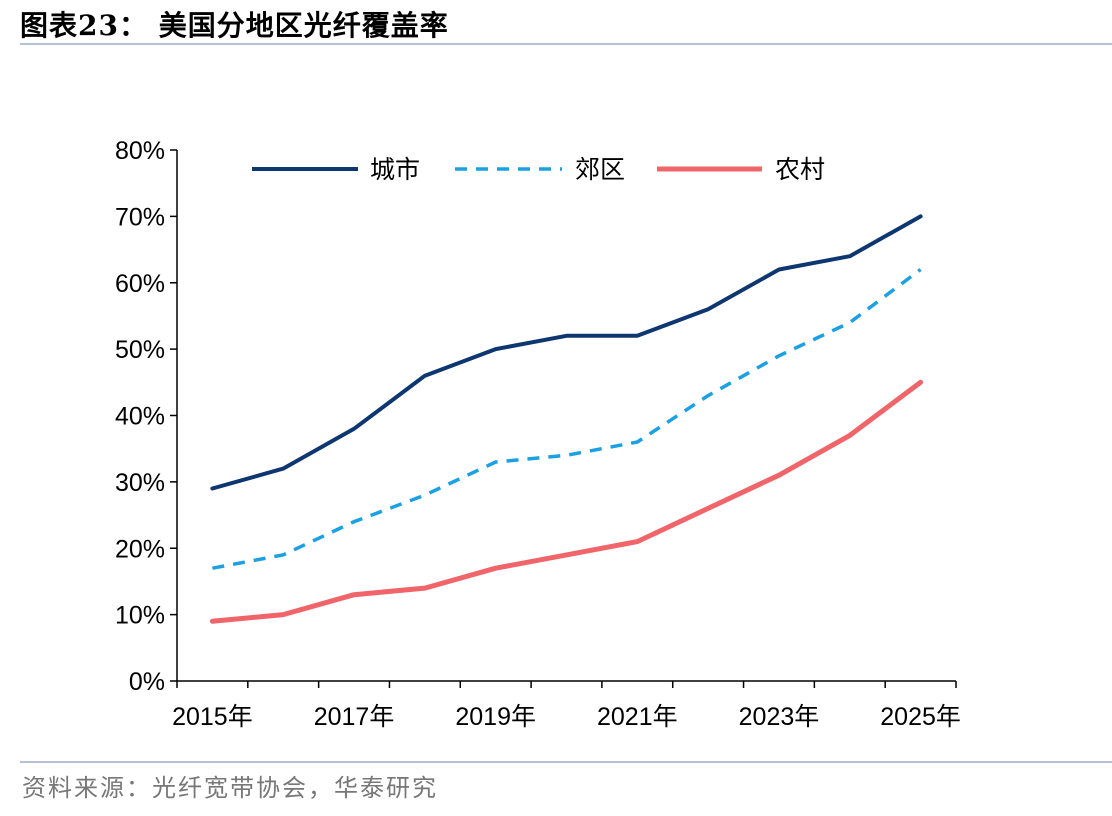  What do you see at coordinates (566, 762) in the screenshot?
I see `footer-divider` at bounding box center [566, 762].